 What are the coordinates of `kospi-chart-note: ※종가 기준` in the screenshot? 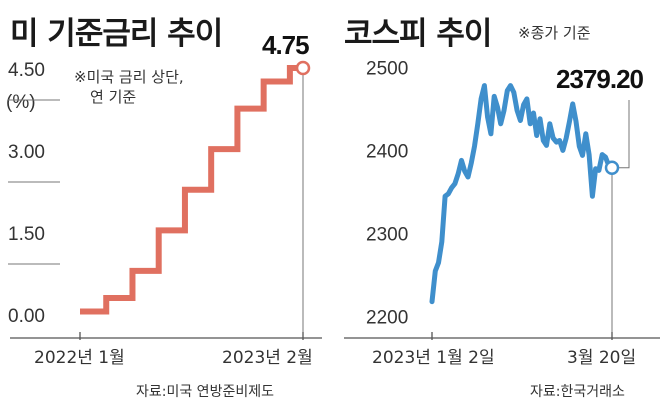 It's located at (554, 33).